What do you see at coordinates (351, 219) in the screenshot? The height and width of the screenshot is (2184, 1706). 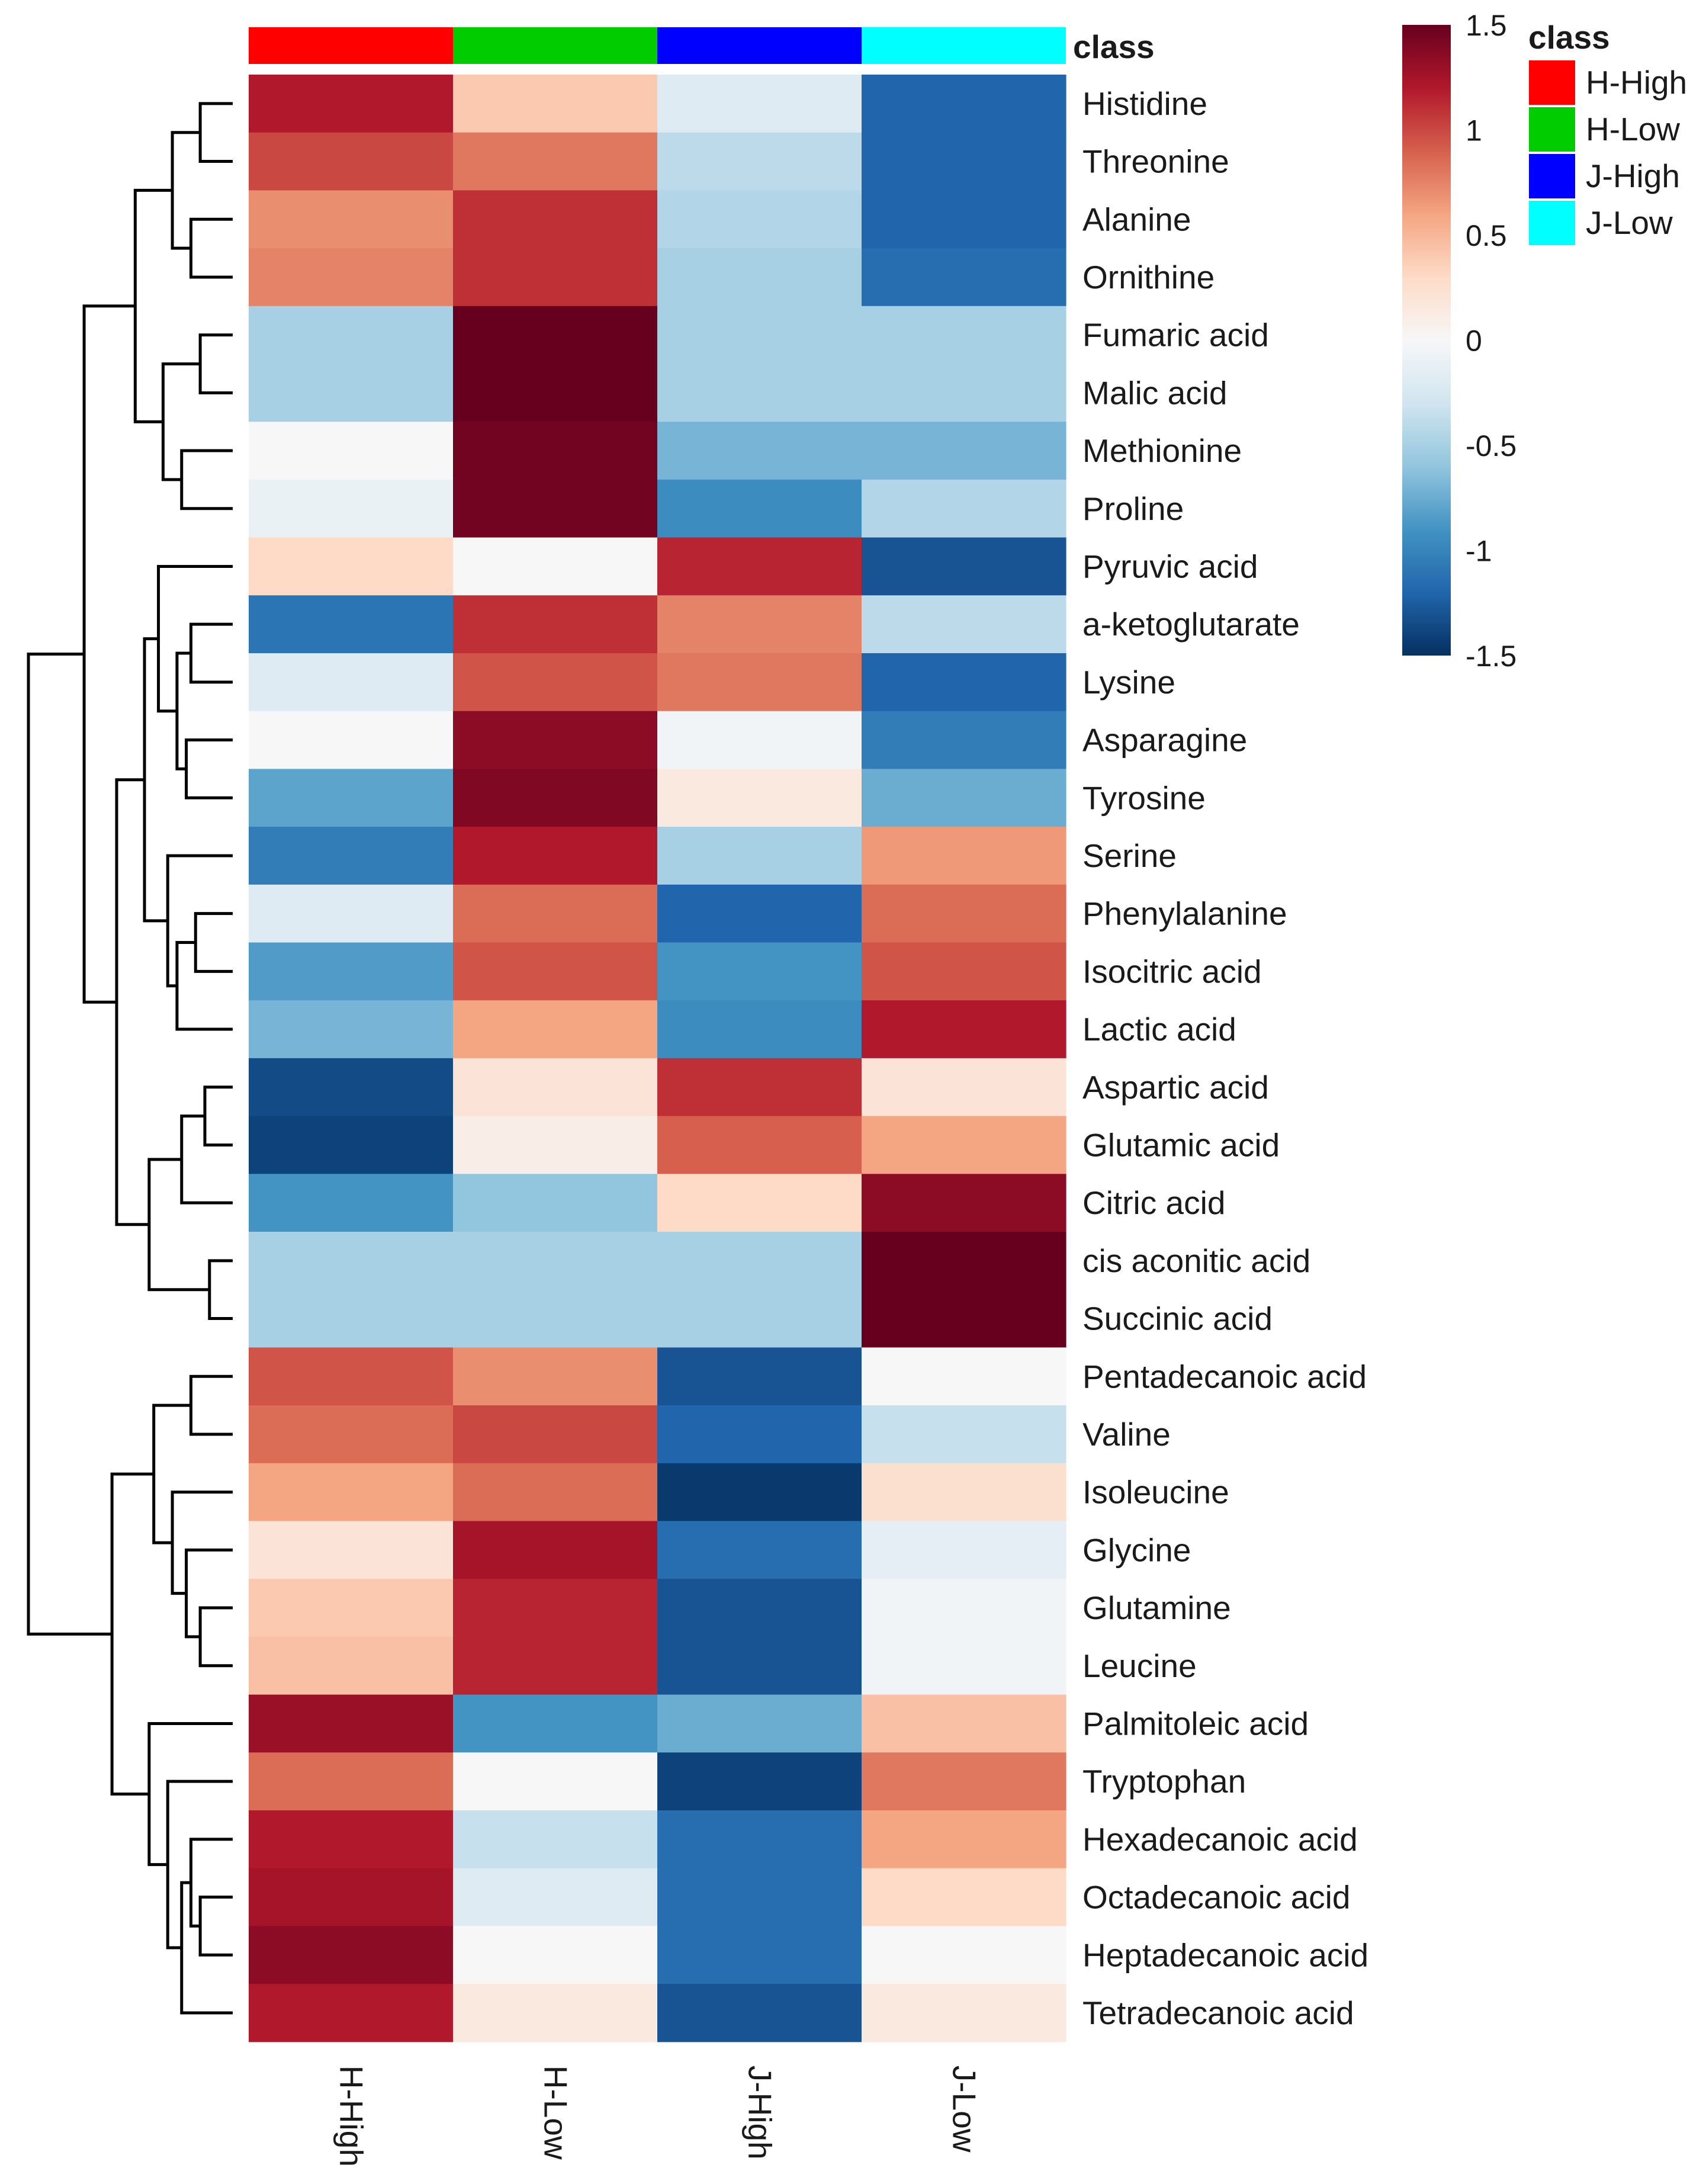 I see `cell-Alanine-H-High` at bounding box center [351, 219].